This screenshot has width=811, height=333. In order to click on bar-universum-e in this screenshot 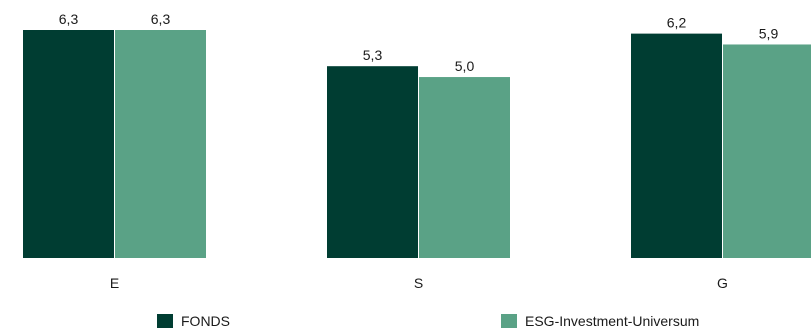, I will do `click(160, 144)`.